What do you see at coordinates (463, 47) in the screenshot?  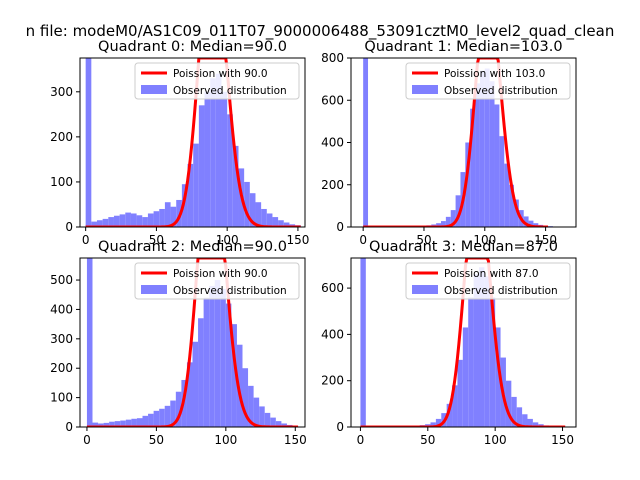 I see `subplot-title: Quadrant 1: Median=103.0` at bounding box center [463, 47].